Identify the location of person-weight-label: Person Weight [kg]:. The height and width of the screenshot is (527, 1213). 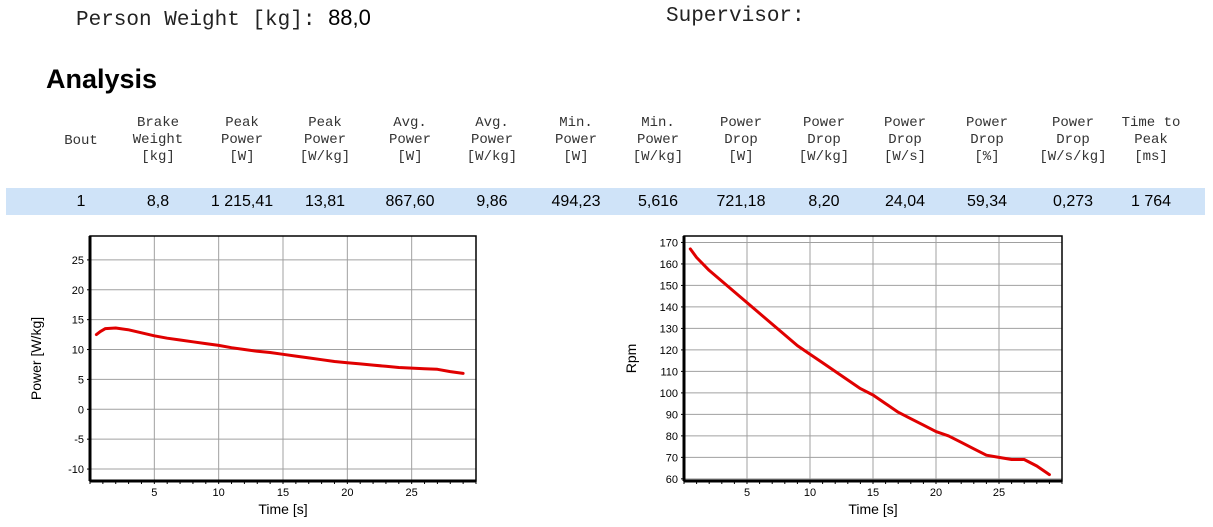
(196, 20).